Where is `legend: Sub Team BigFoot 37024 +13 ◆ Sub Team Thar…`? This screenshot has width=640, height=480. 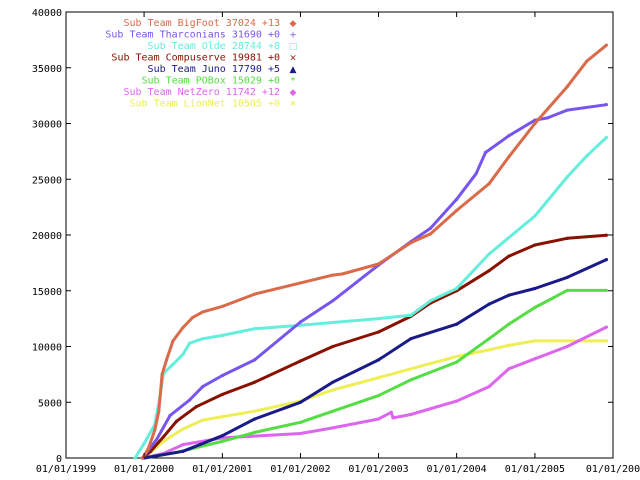 legend: Sub Team BigFoot 37024 +13 ◆ Sub Team Thar… is located at coordinates (201, 64).